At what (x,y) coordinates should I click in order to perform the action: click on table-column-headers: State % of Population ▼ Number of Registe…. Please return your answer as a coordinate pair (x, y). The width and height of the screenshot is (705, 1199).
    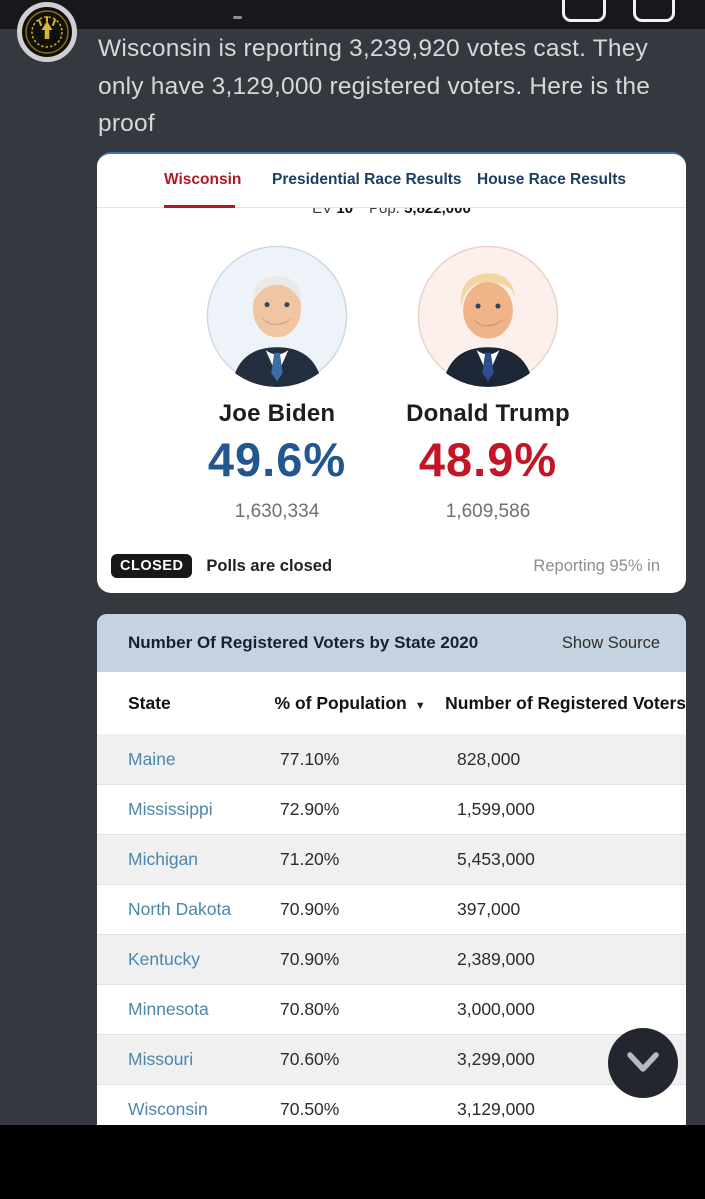
    Looking at the image, I should click on (391, 703).